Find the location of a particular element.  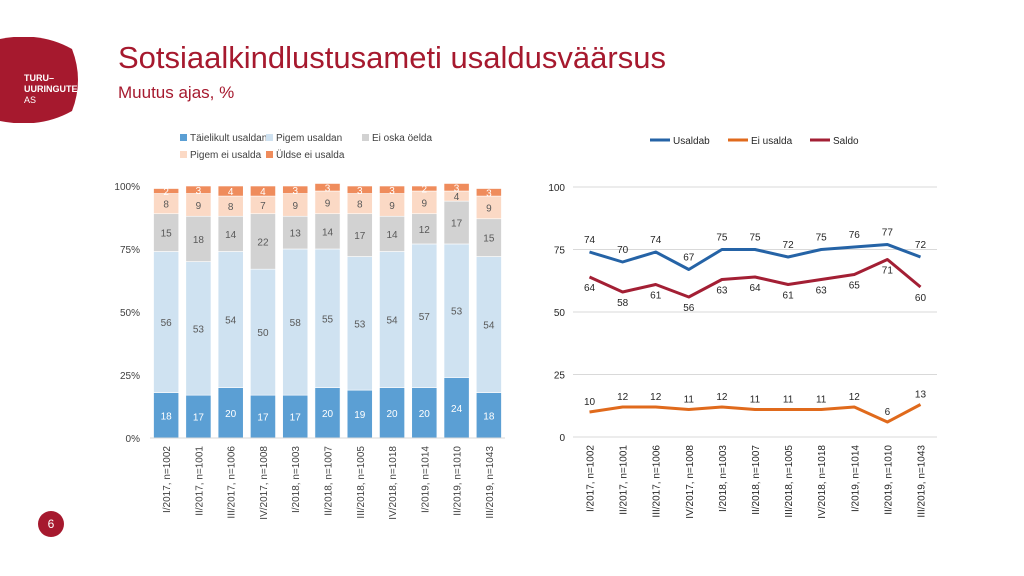

data-label: 17 is located at coordinates (296, 418).